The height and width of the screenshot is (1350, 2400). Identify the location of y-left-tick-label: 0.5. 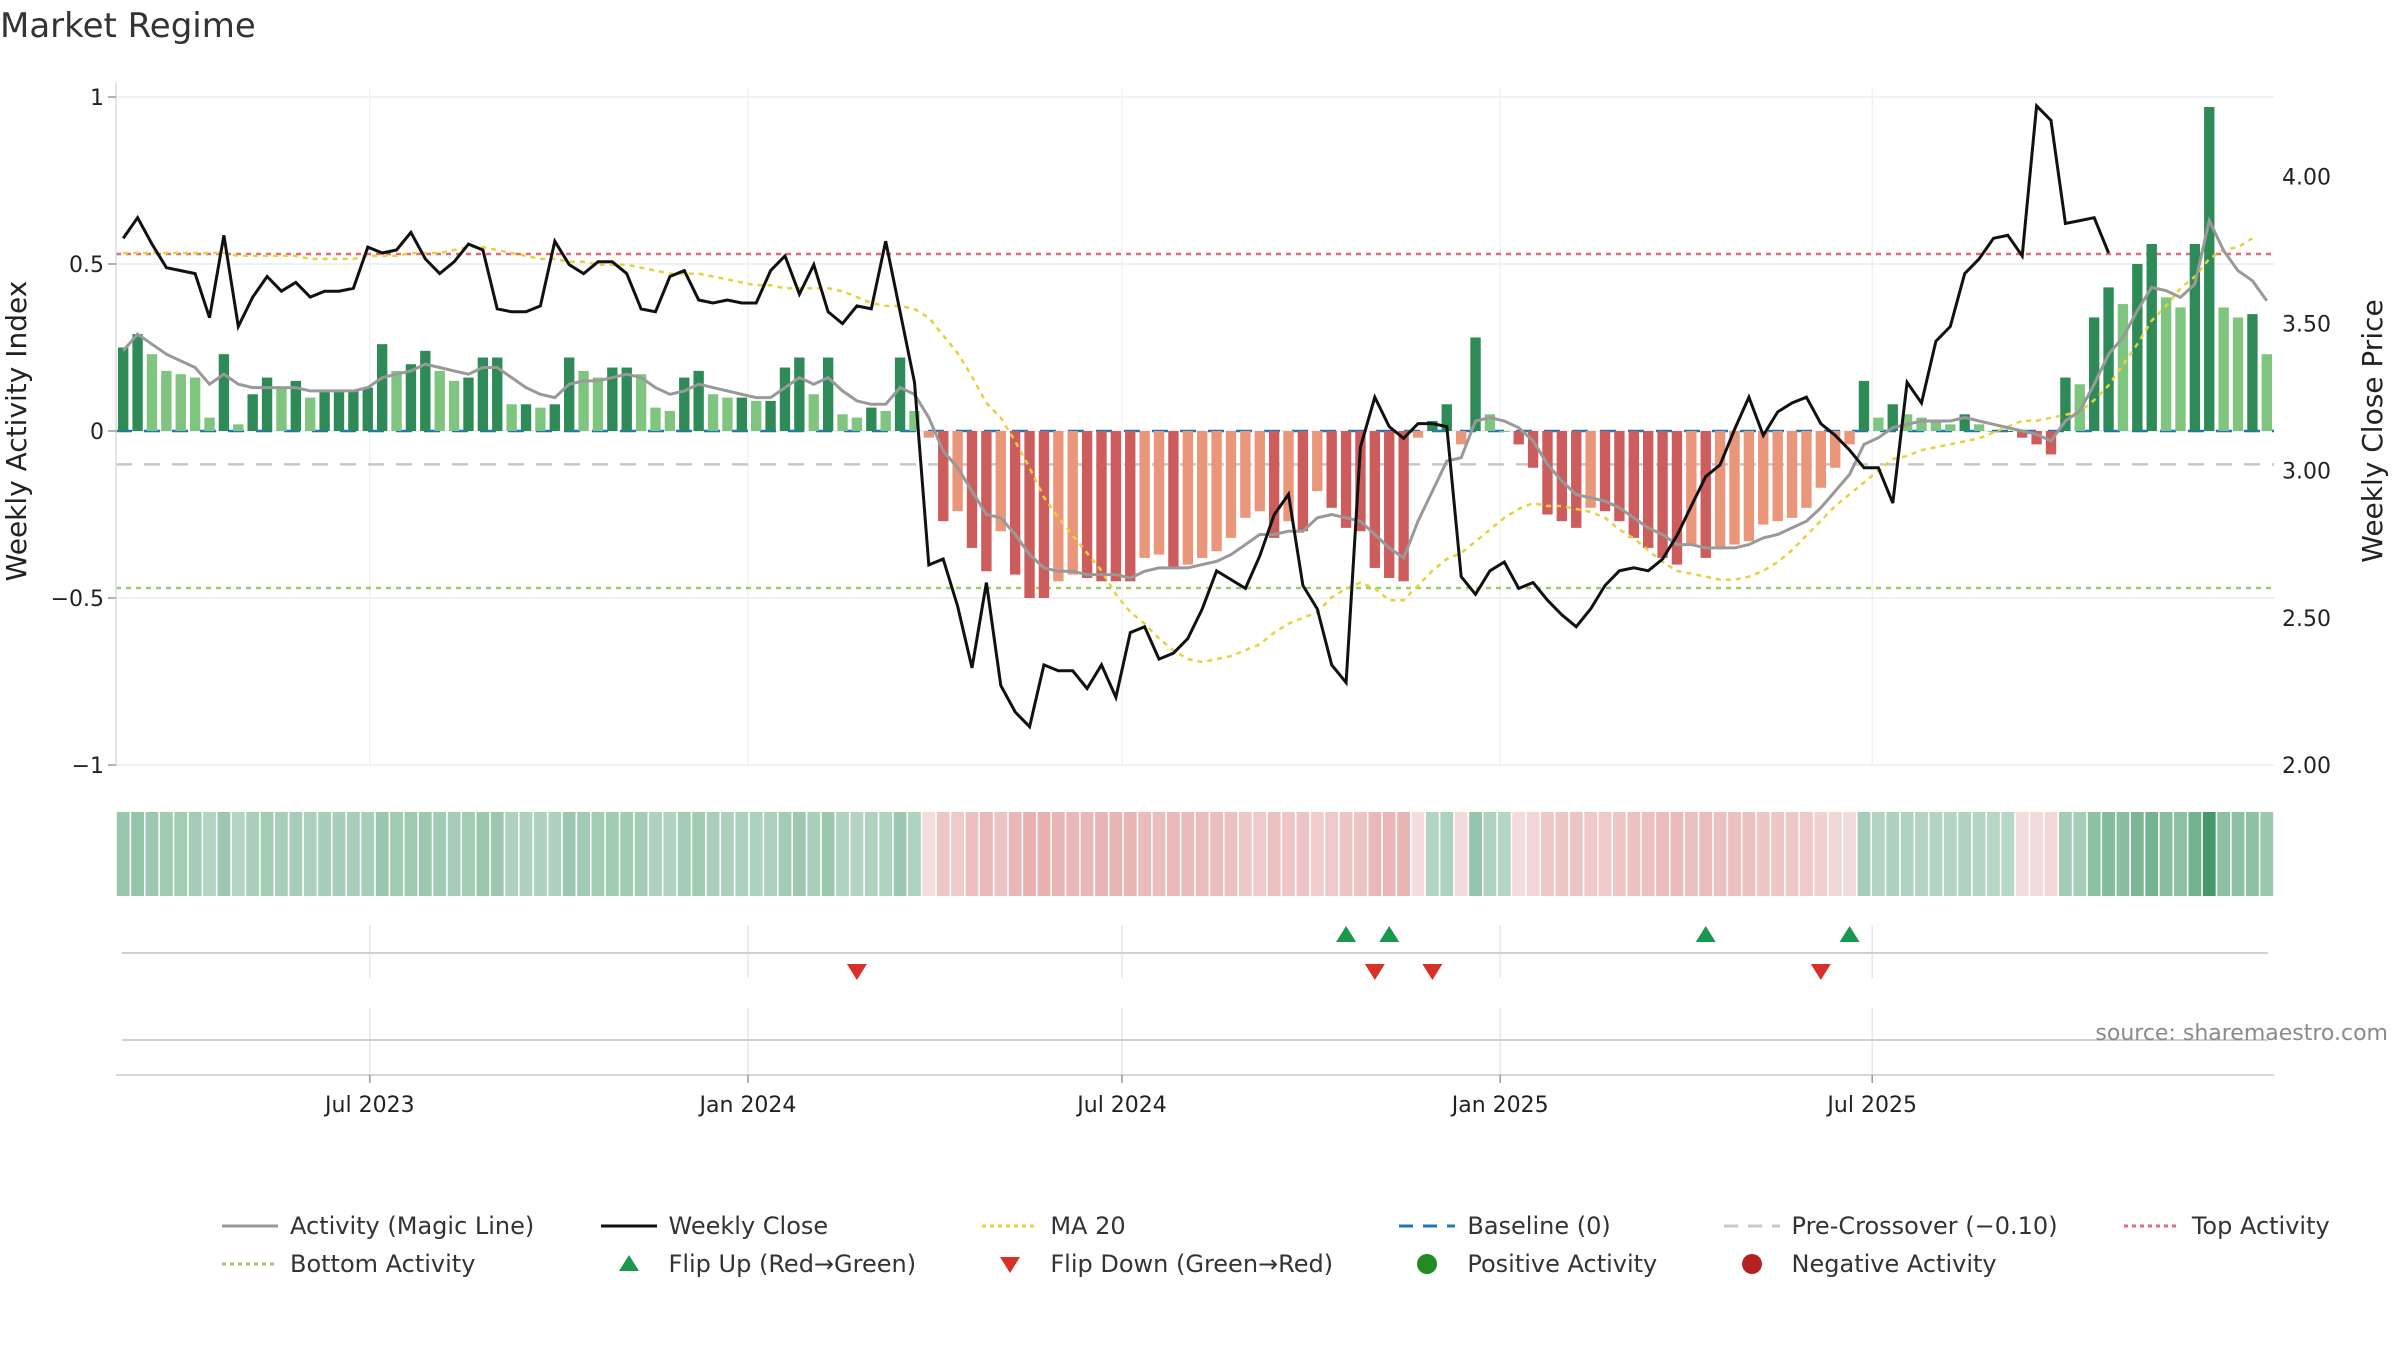
(86, 265).